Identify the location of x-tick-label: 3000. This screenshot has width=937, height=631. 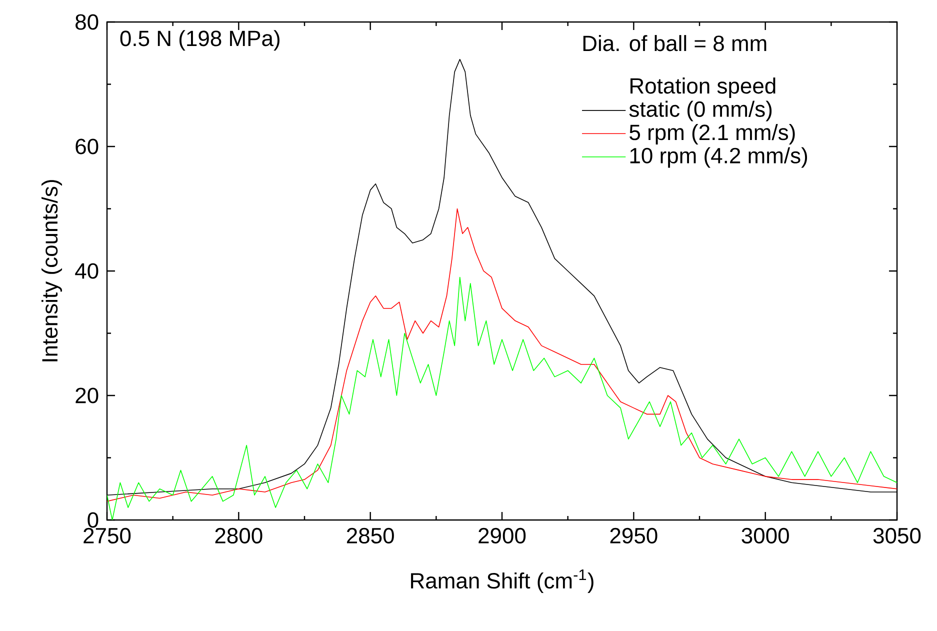
(765, 536).